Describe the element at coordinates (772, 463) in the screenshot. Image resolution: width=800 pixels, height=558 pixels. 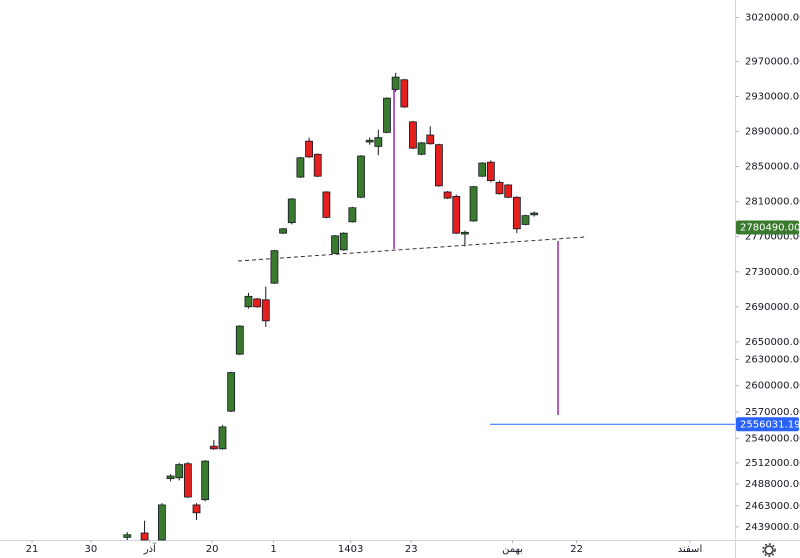
I see `y-tick-label: 2512000.00` at that location.